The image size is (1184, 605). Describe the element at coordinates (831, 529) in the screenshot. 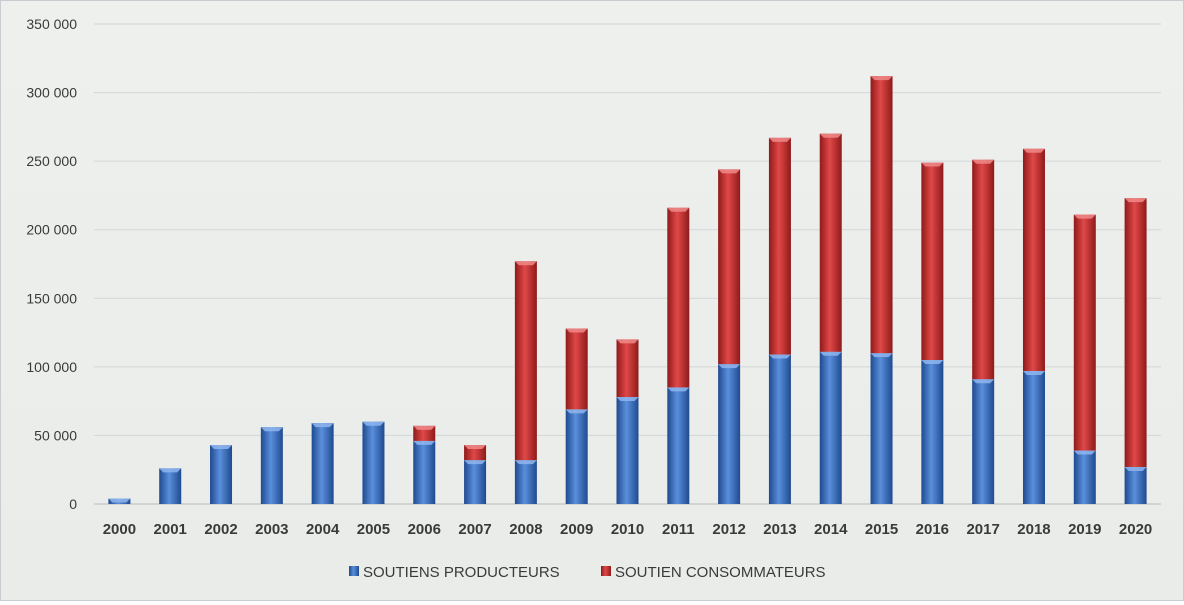

I see `x-tick-label: 2014` at that location.